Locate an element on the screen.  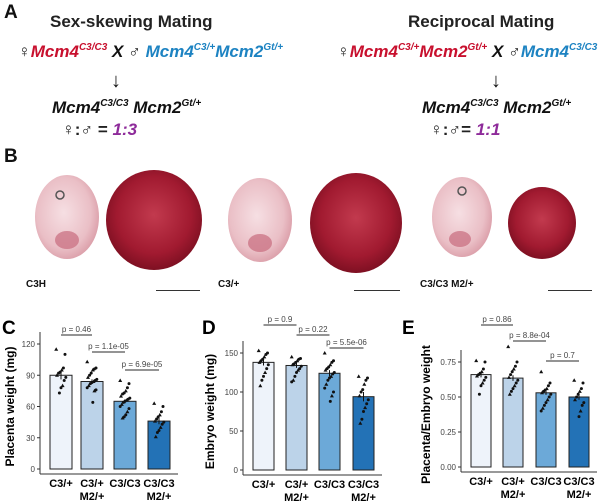
right-cross: ♀Mcm4C3/+Mcm2Gt/+ X ♂Mcm4C3/C3 is located at coordinates (467, 52).